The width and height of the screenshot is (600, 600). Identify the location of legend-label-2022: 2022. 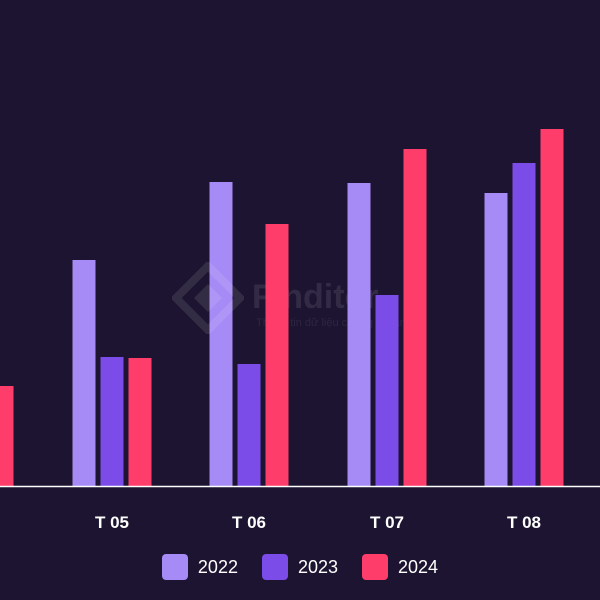
(217, 566).